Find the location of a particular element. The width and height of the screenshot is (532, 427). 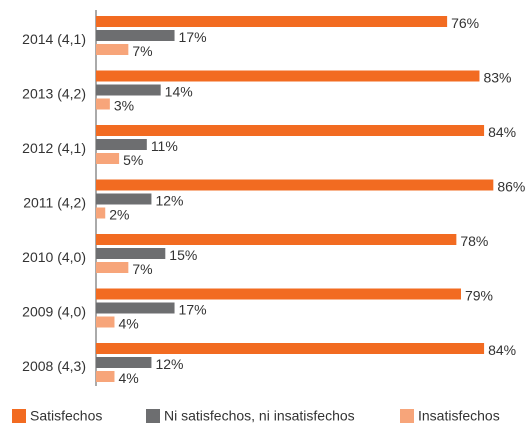

value-label: 14% is located at coordinates (179, 92).